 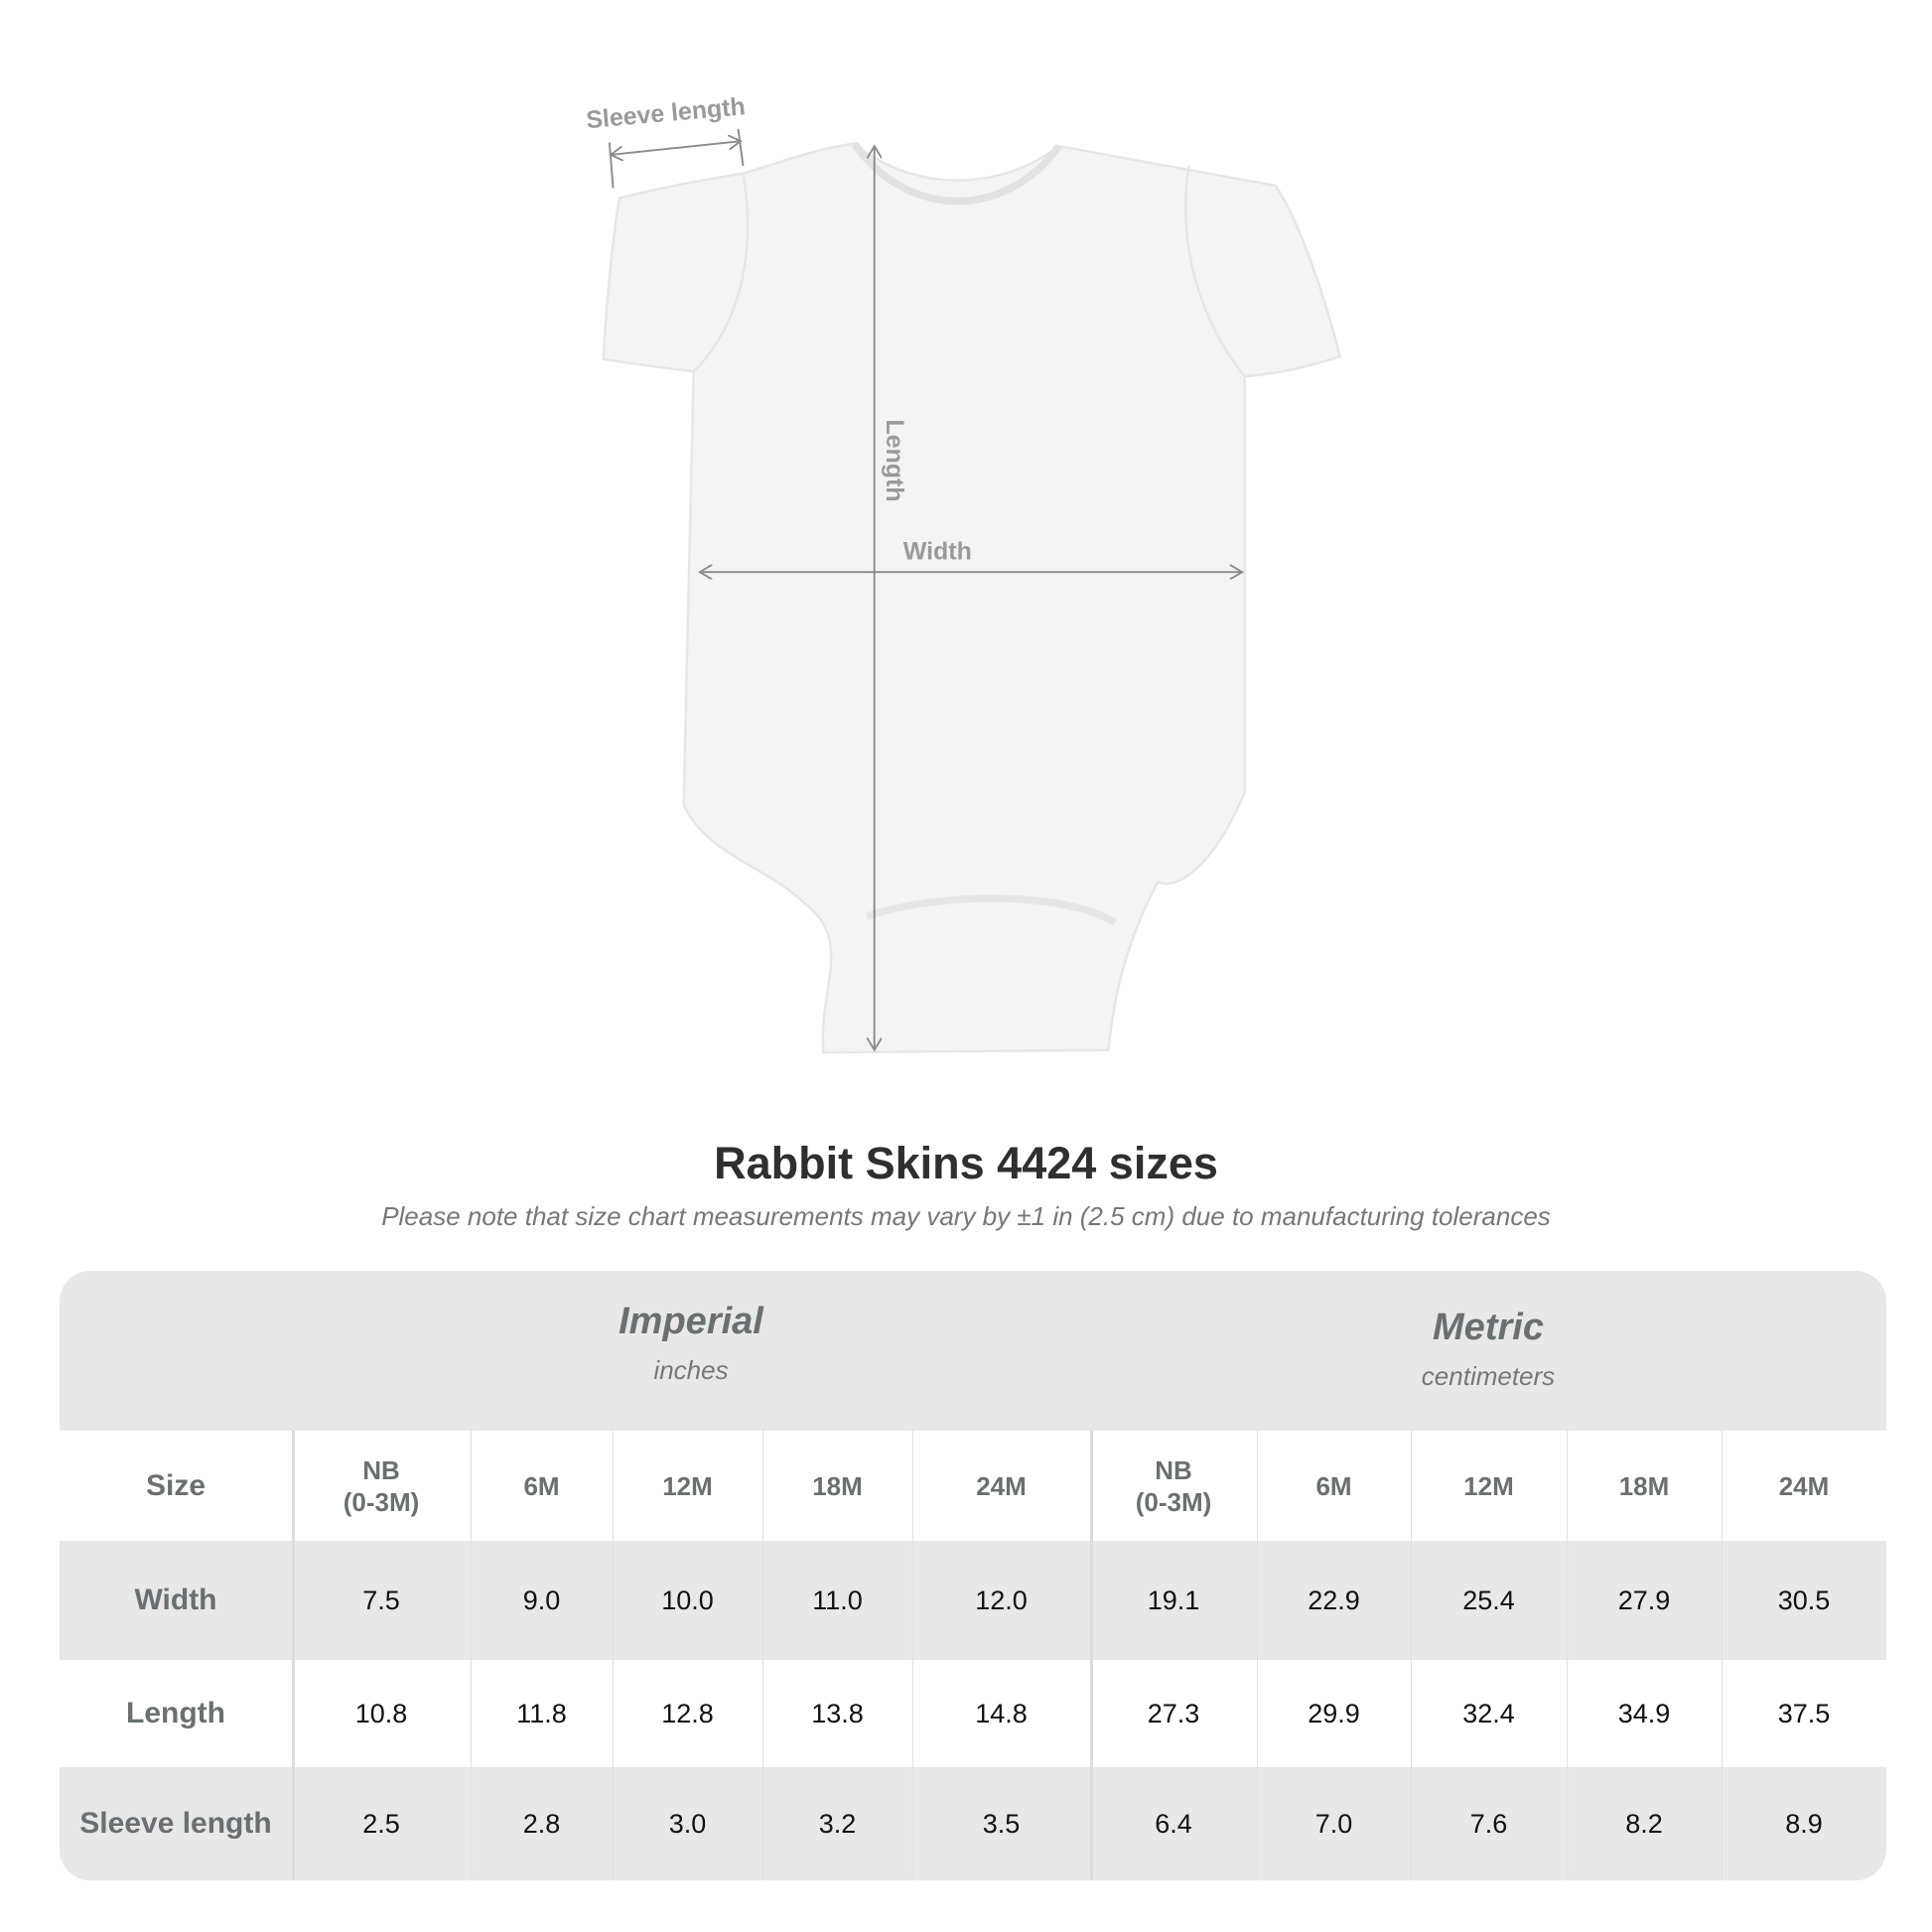 What do you see at coordinates (176, 1485) in the screenshot?
I see `size-header: Size` at bounding box center [176, 1485].